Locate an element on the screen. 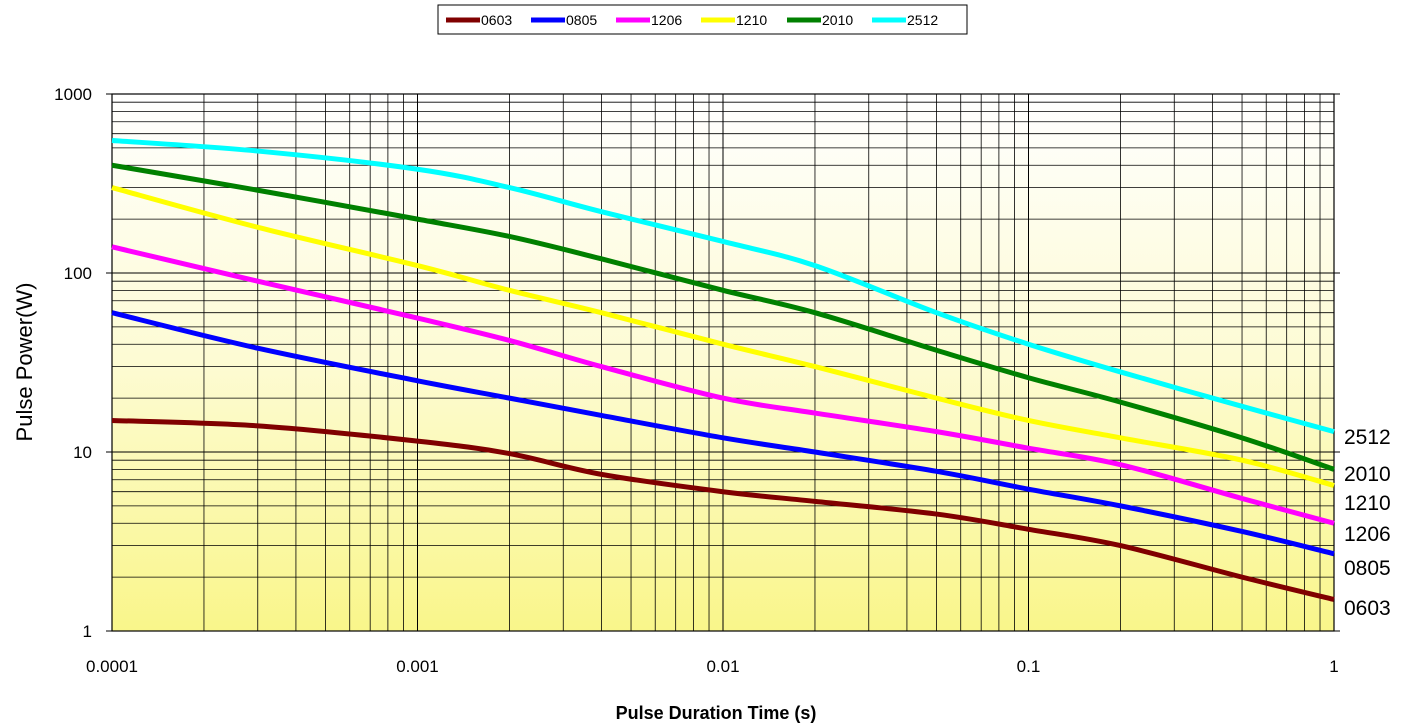  legend: 0603 0805 1206 1210 2010 2512 is located at coordinates (702, 19).